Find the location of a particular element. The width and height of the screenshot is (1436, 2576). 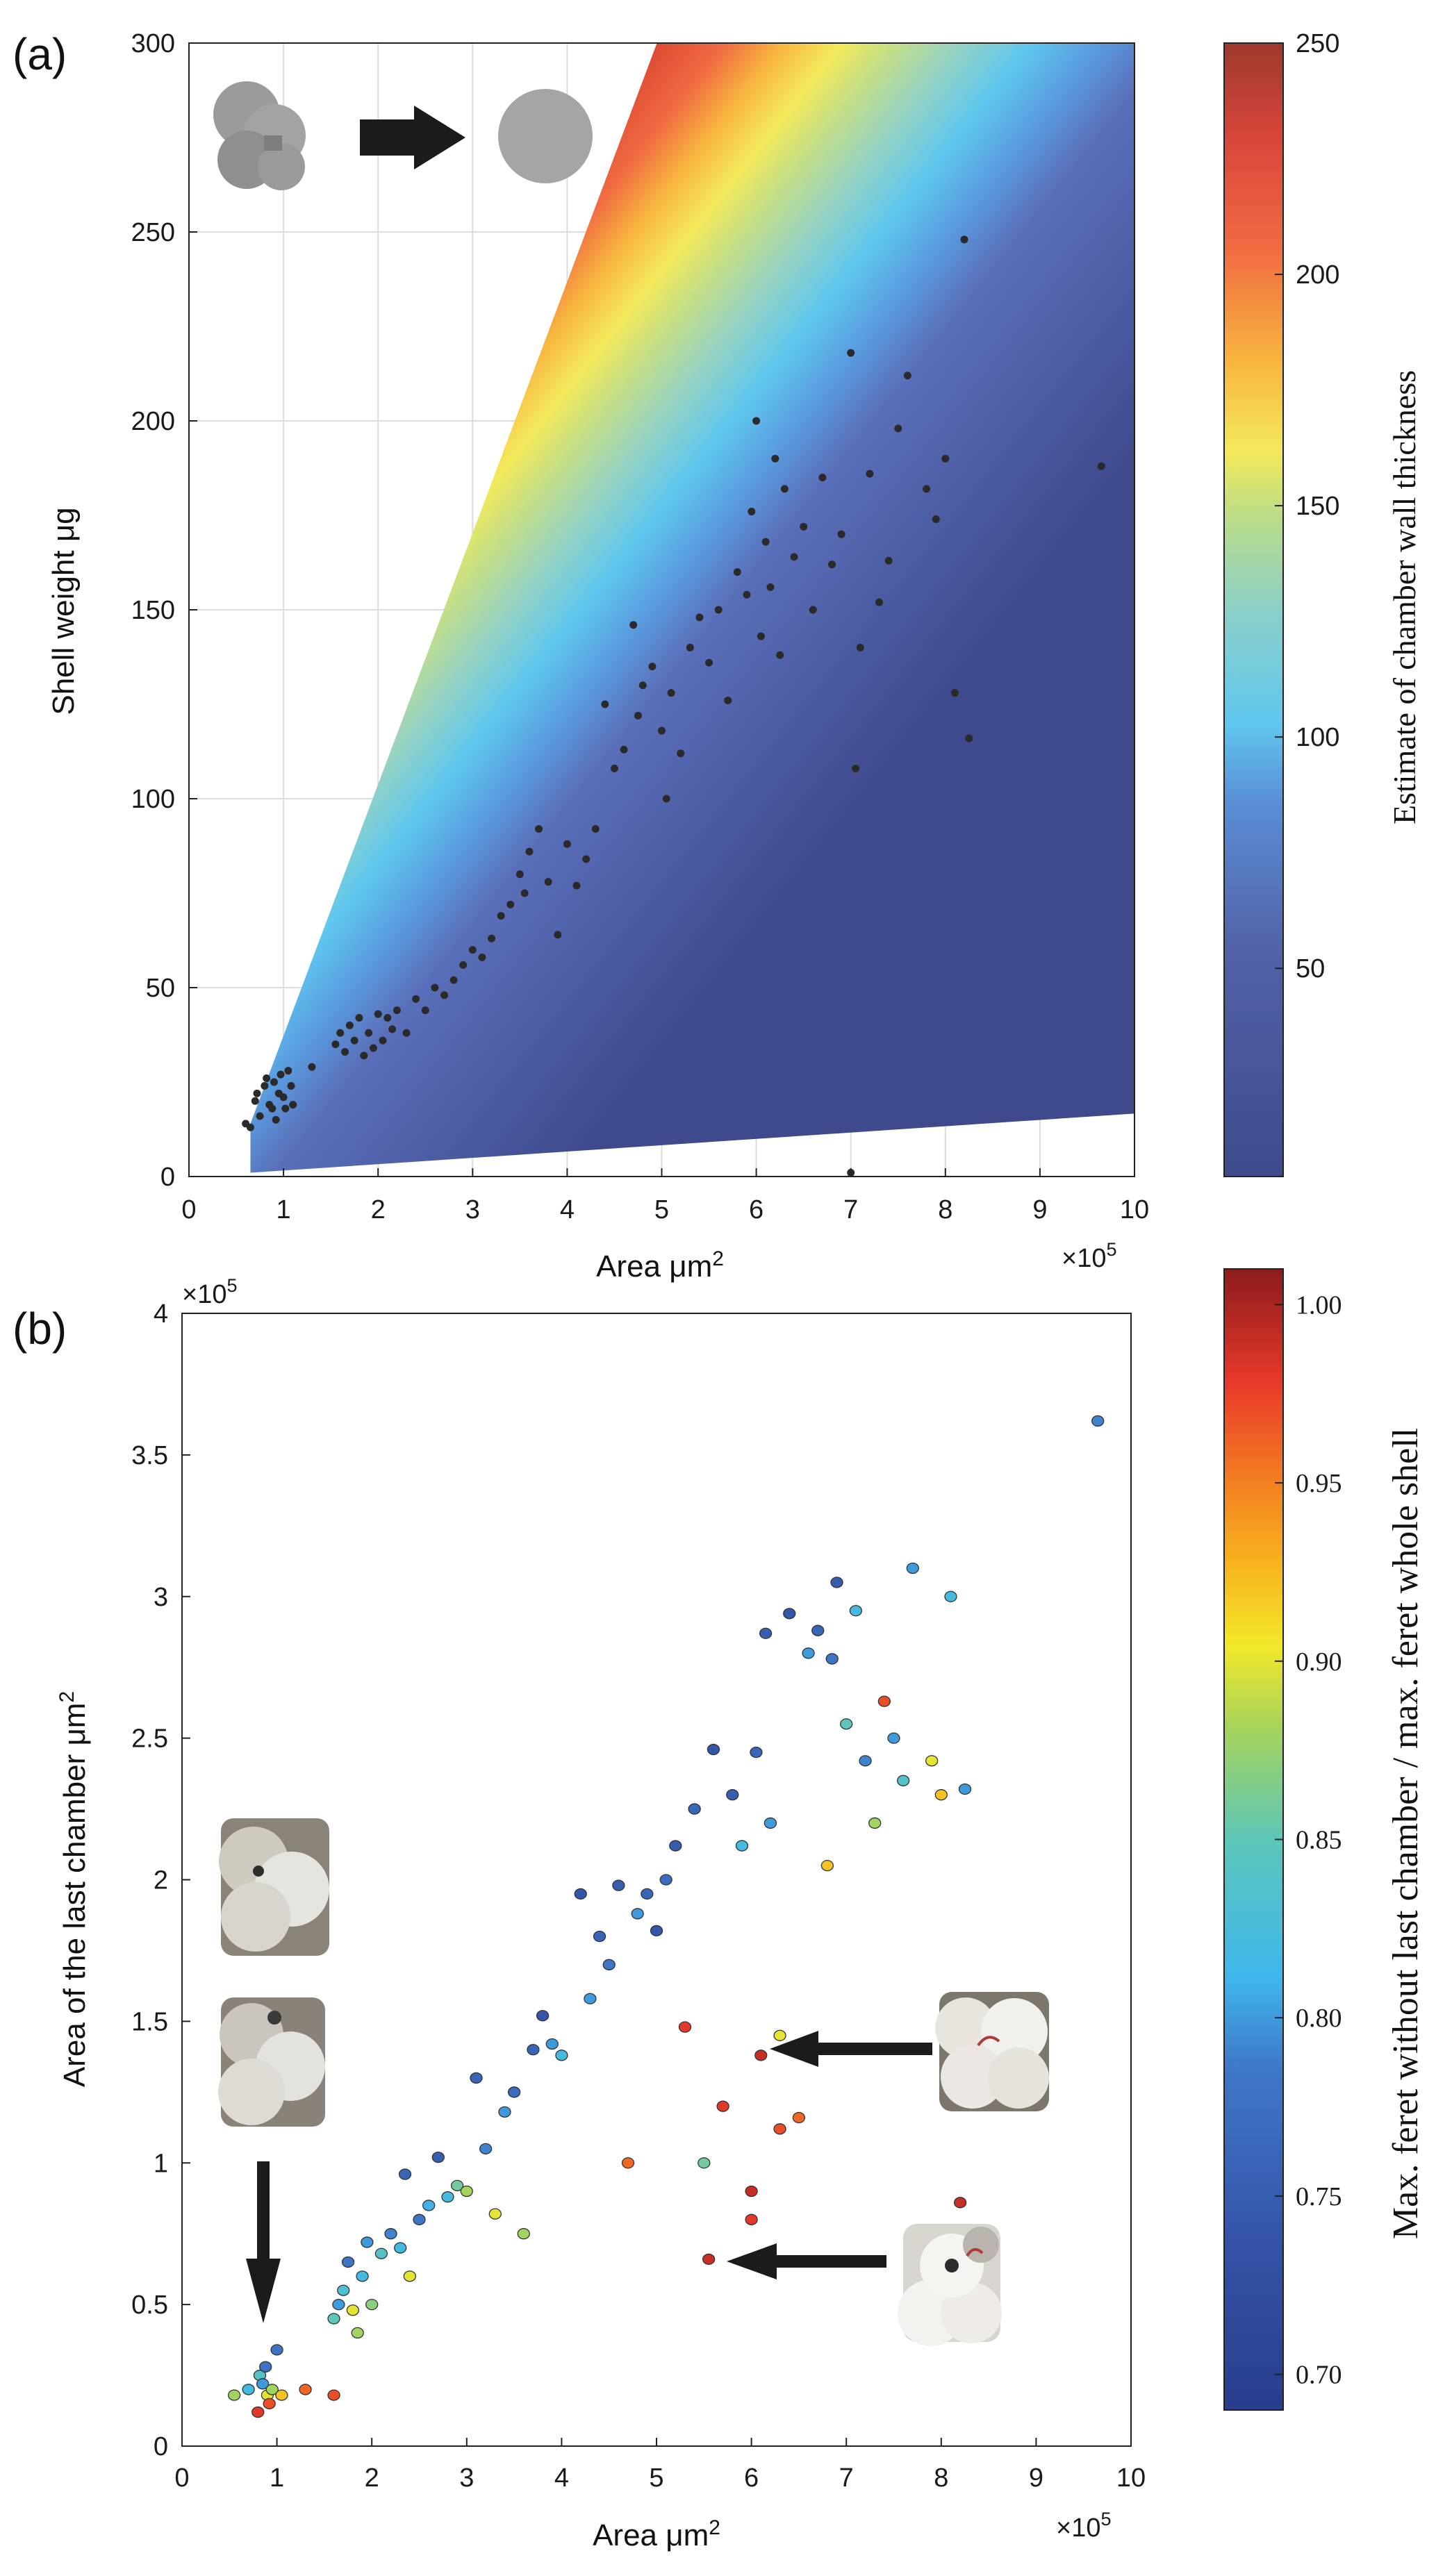

x-tick-label: 10 is located at coordinates (1134, 1209).